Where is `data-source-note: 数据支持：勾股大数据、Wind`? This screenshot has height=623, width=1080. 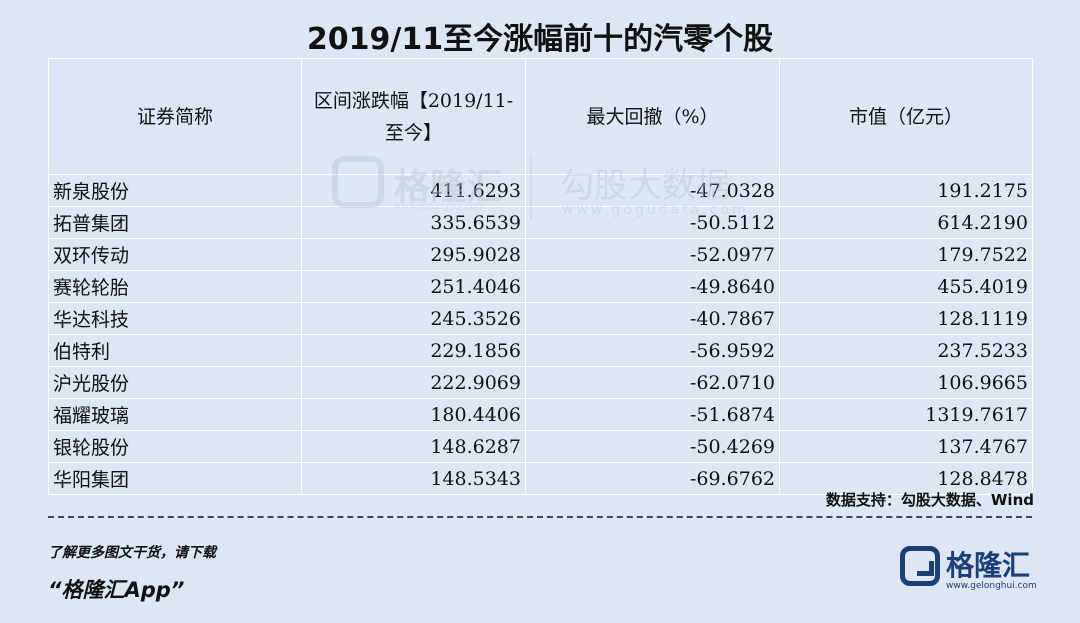
data-source-note: 数据支持：勾股大数据、Wind is located at coordinates (929, 500).